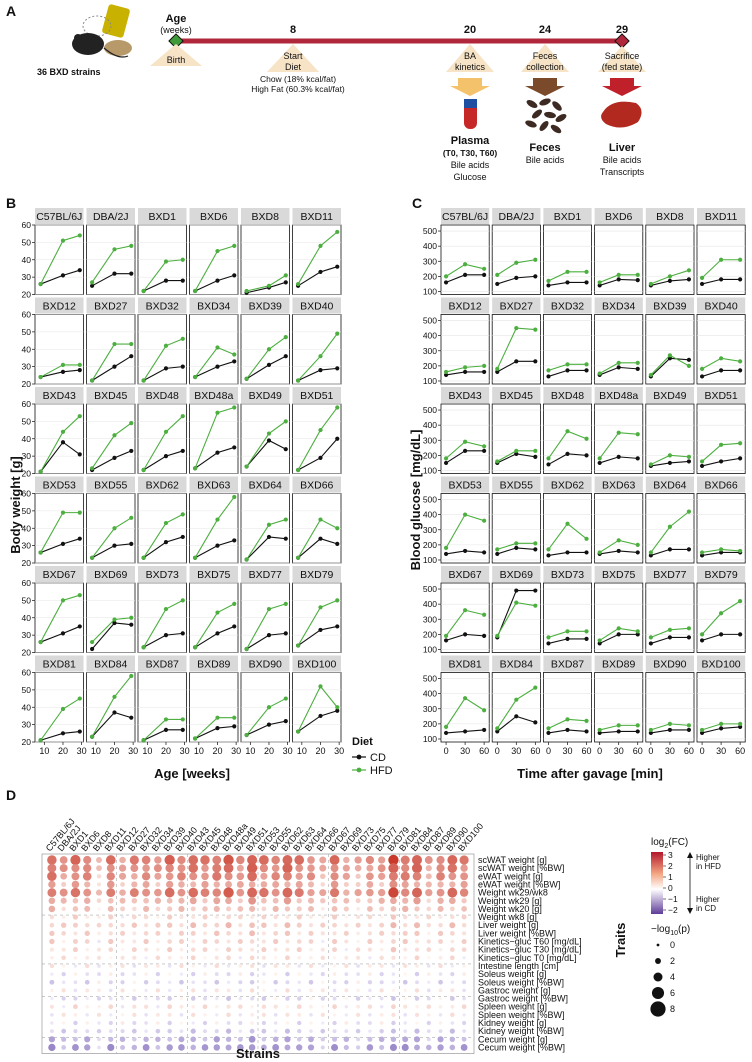 The image size is (752, 1062). Describe the element at coordinates (708, 857) in the screenshot. I see `higher-hfd-1: Higher` at that location.